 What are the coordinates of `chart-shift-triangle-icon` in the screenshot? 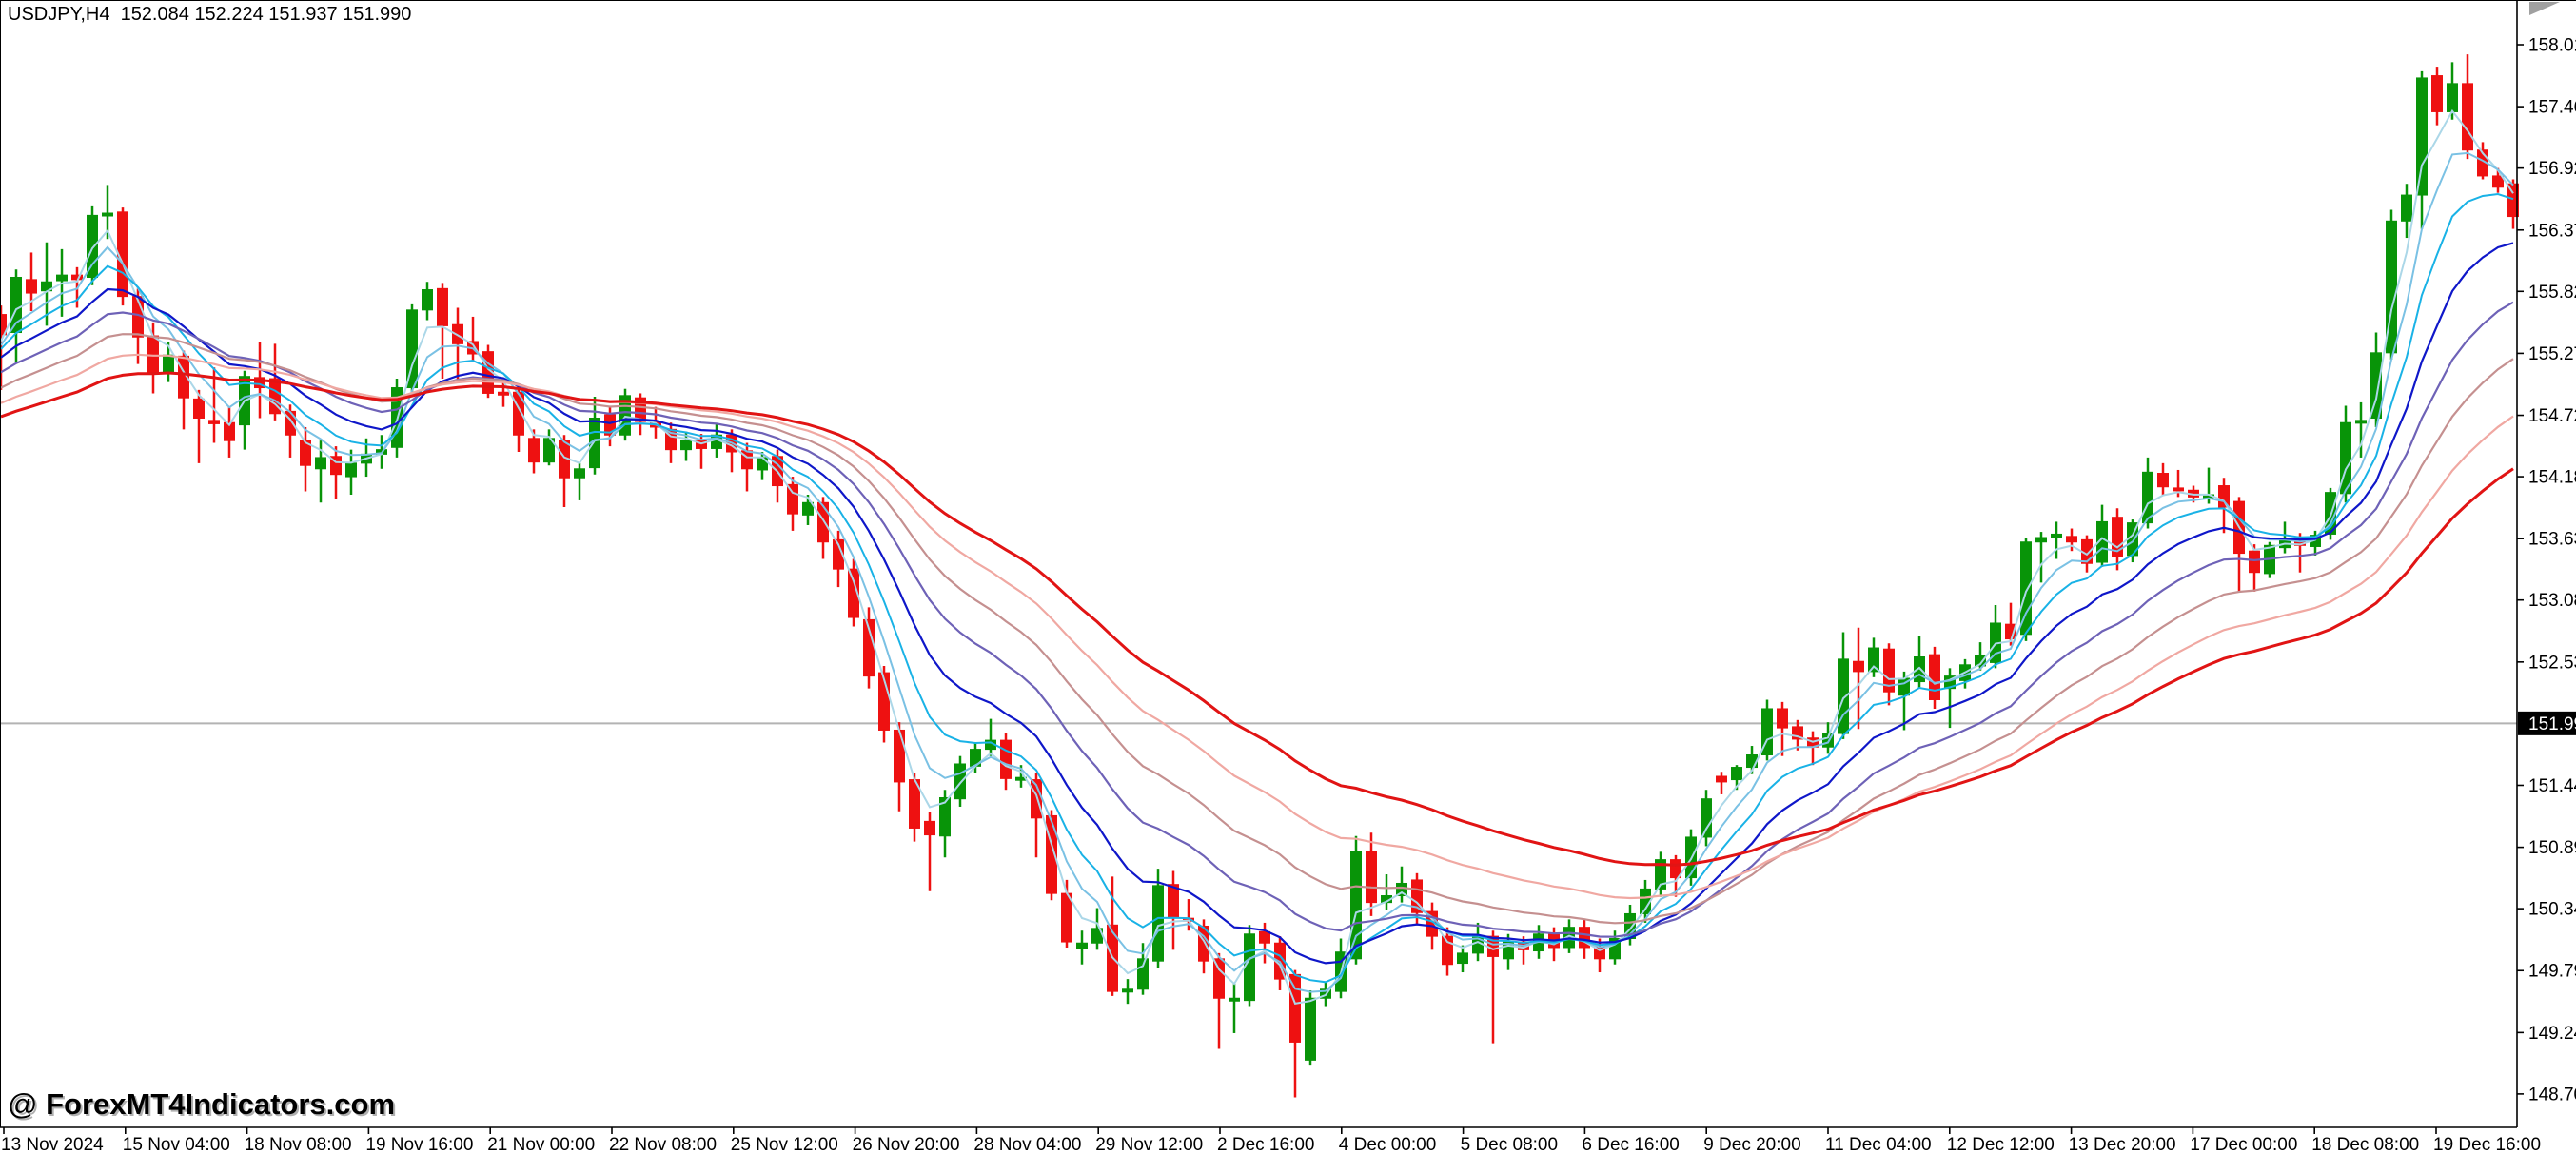 It's located at (2544, 8).